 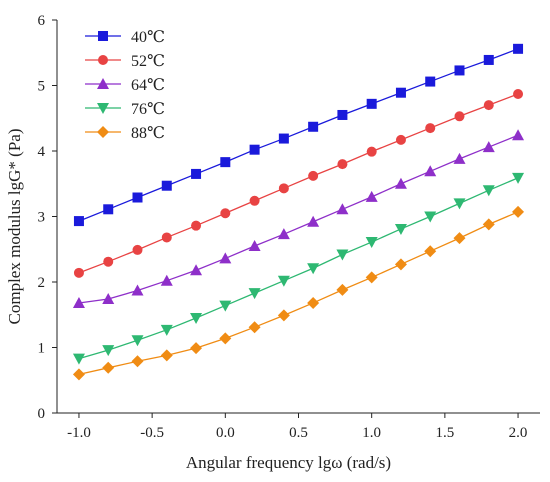 I want to click on legend: 40℃ 52℃ 64℃ 76℃ 88℃, so click(x=125, y=85).